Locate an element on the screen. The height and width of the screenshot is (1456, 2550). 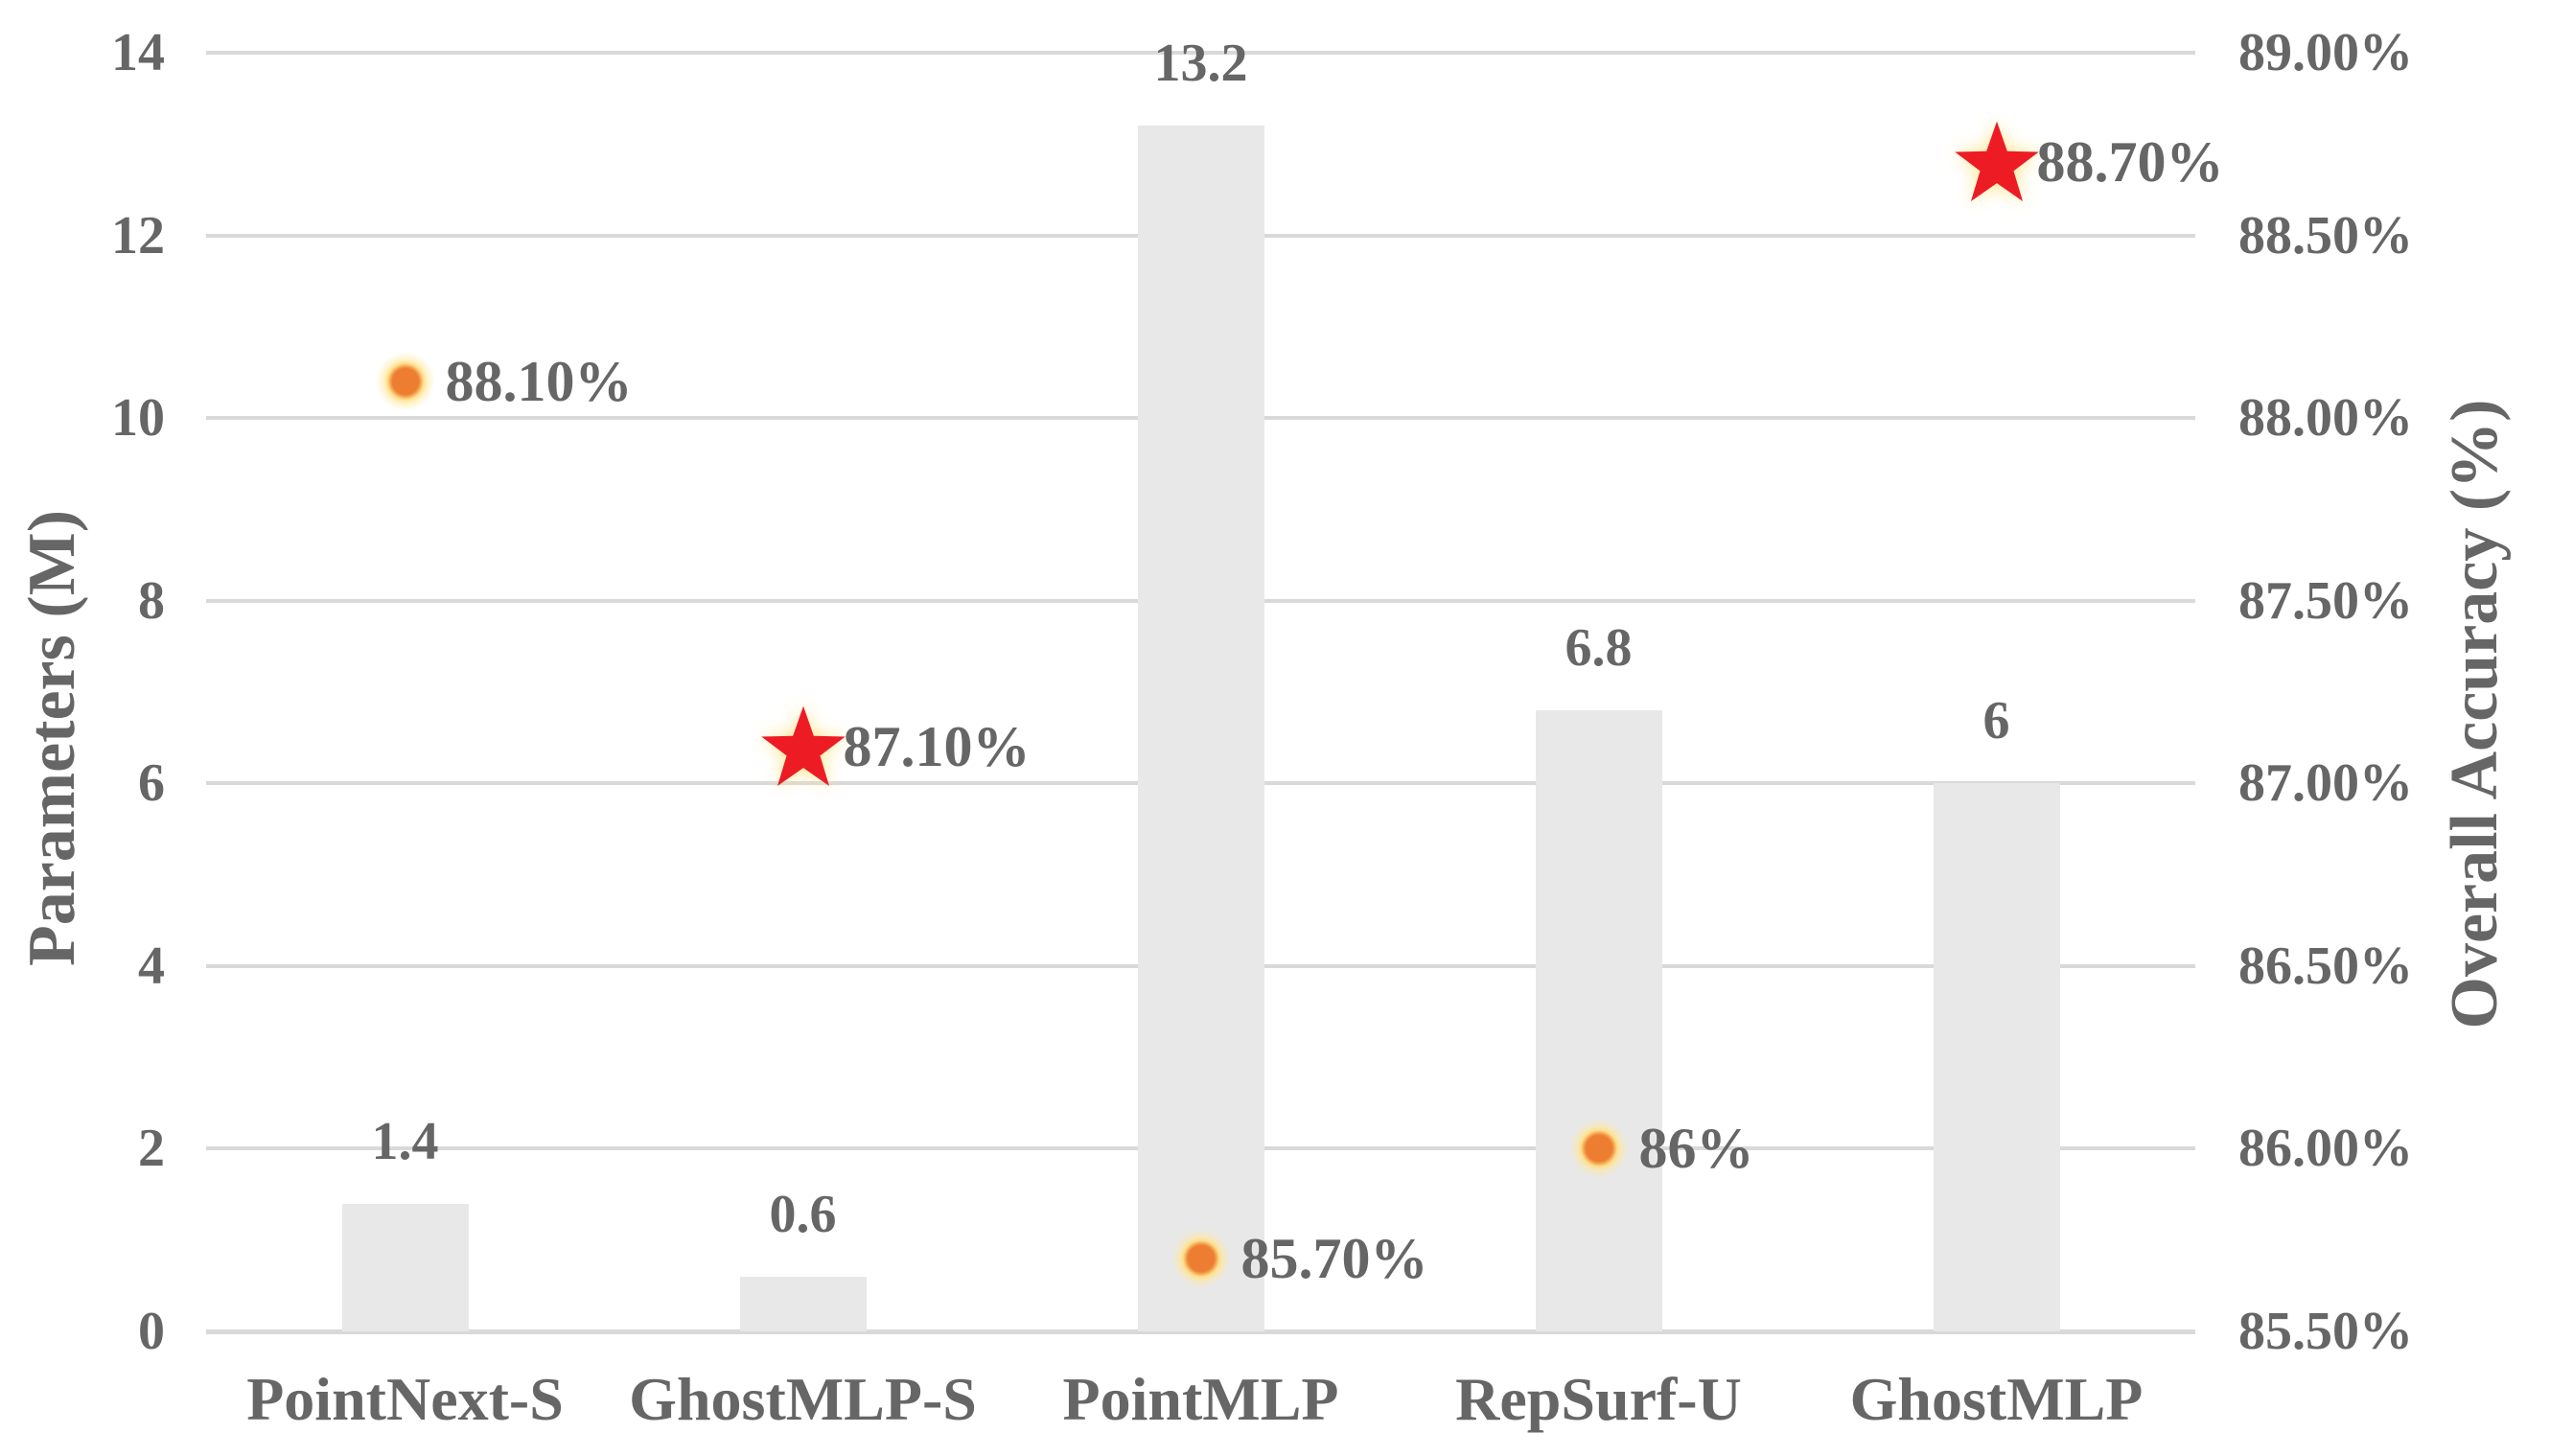
right-axis-tick: 87.50% is located at coordinates (2326, 600).